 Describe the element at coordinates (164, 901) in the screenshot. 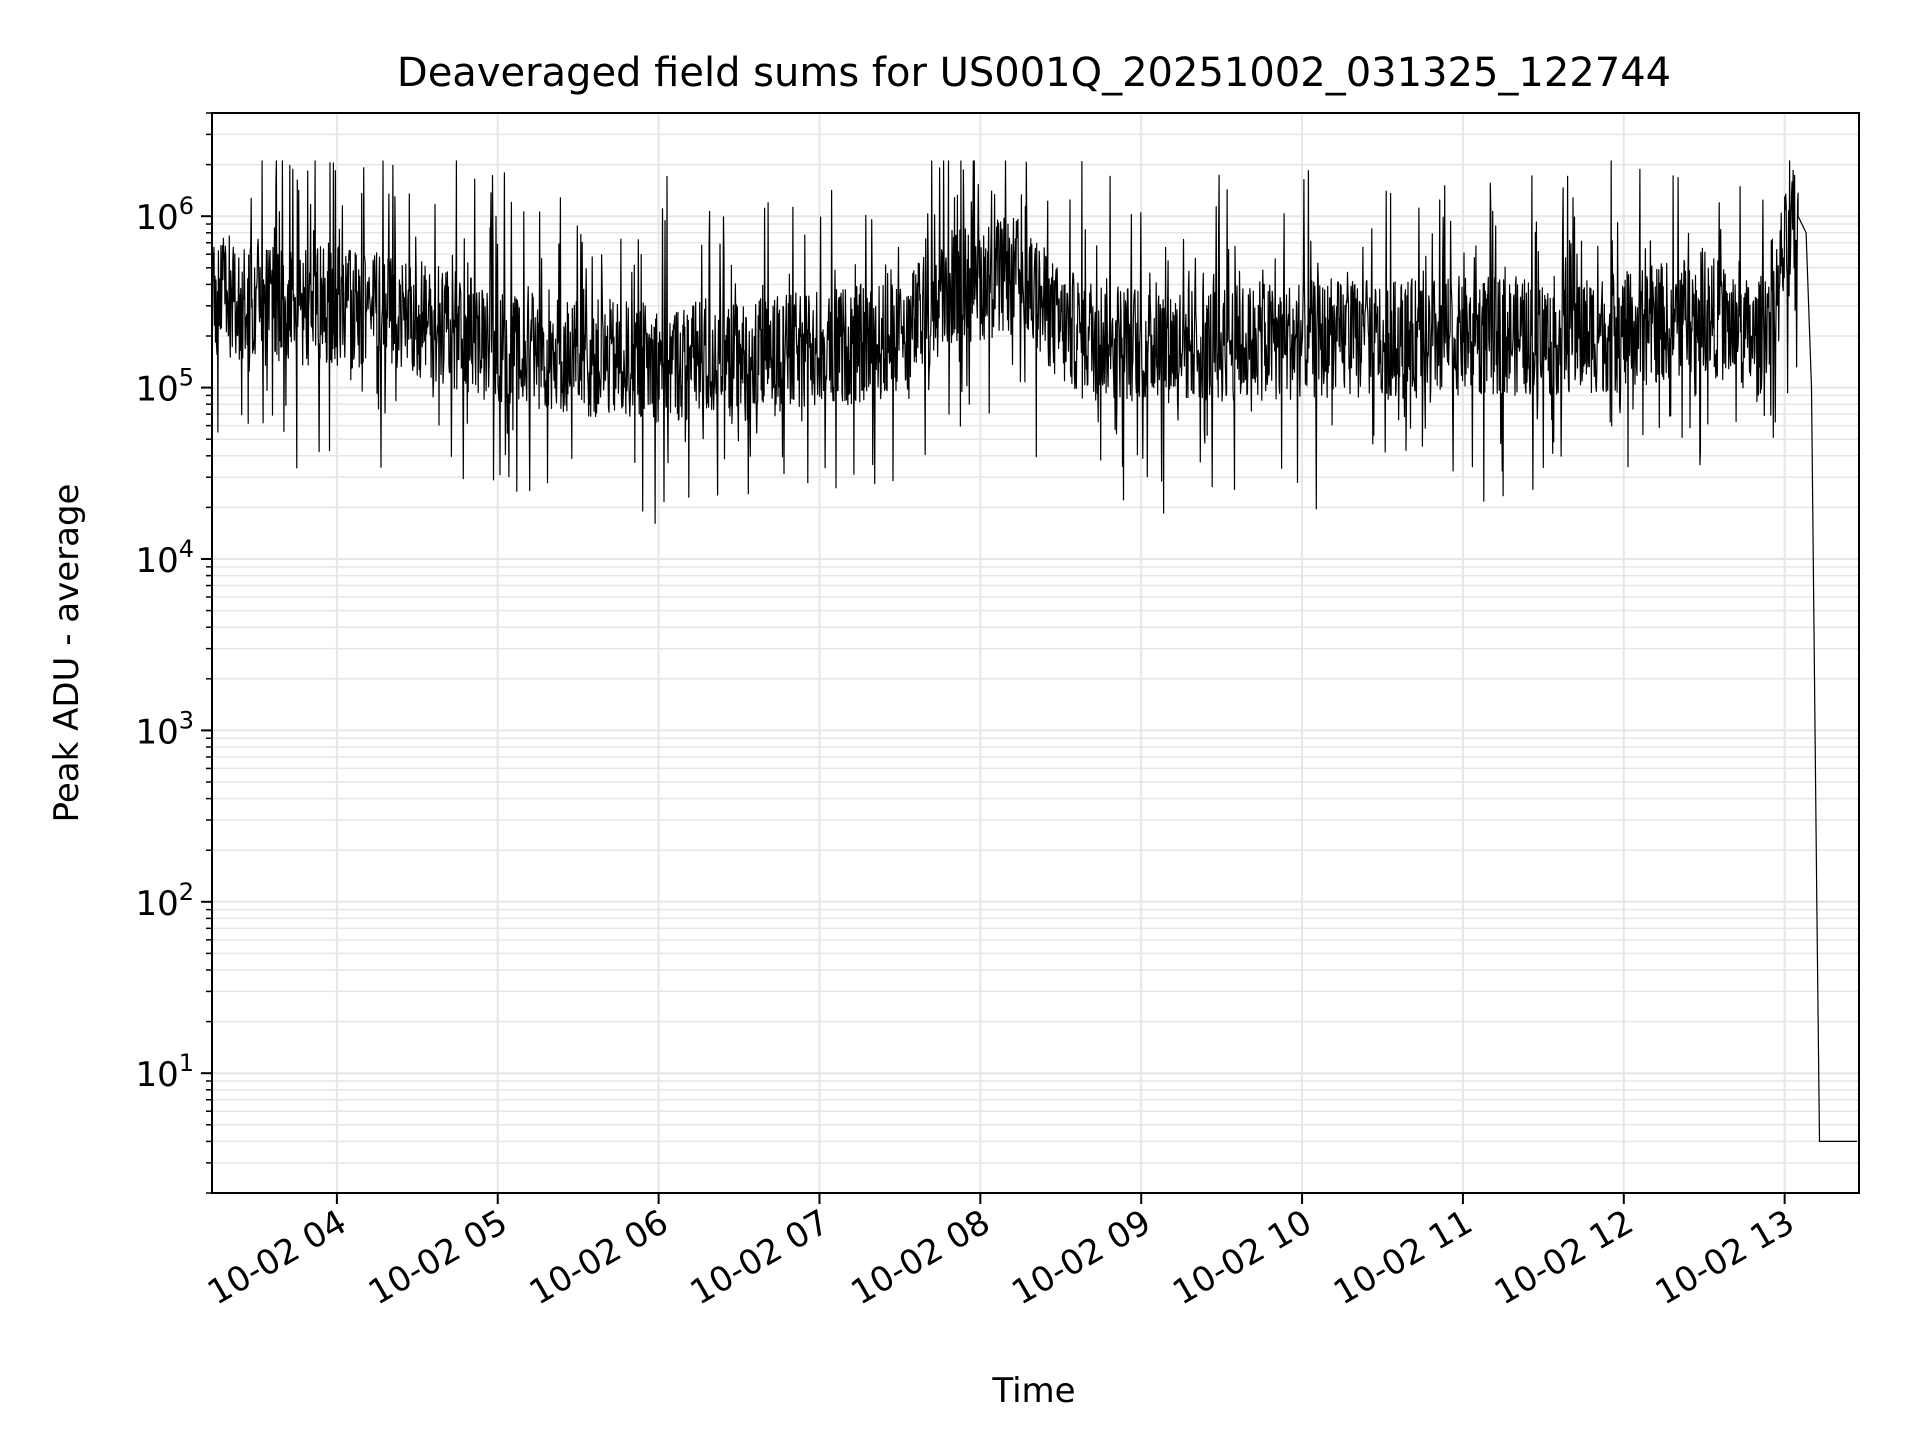

I see `y-tick-label: 10²` at that location.